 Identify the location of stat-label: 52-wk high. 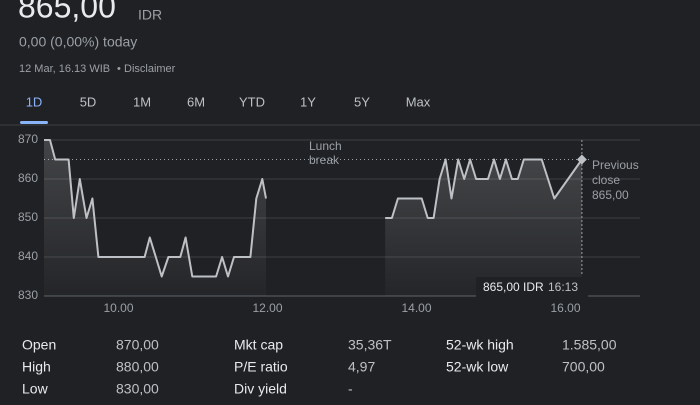
(480, 345).